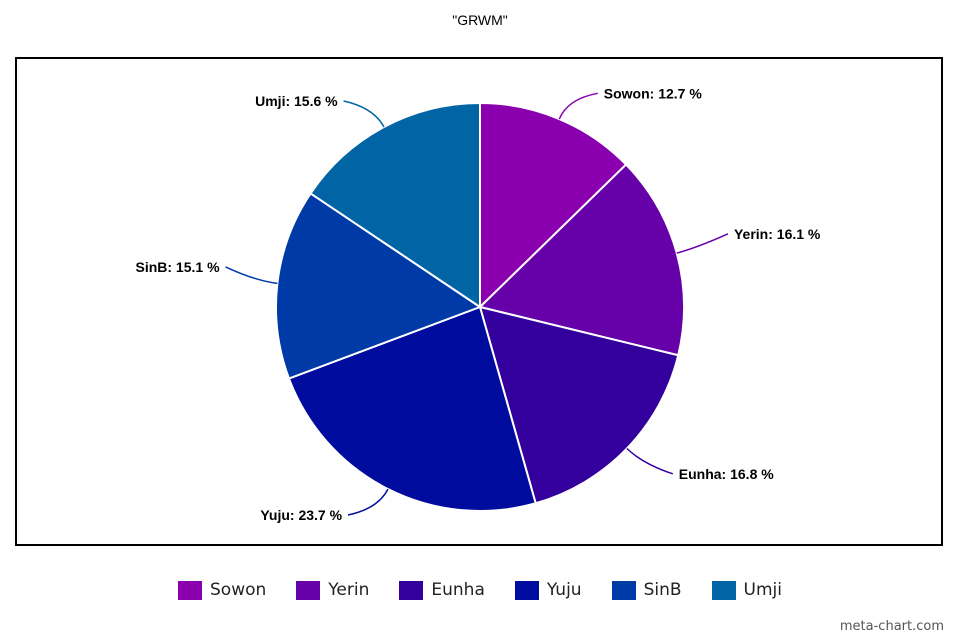  Describe the element at coordinates (308, 590) in the screenshot. I see `legend-swatch-yerin` at that location.